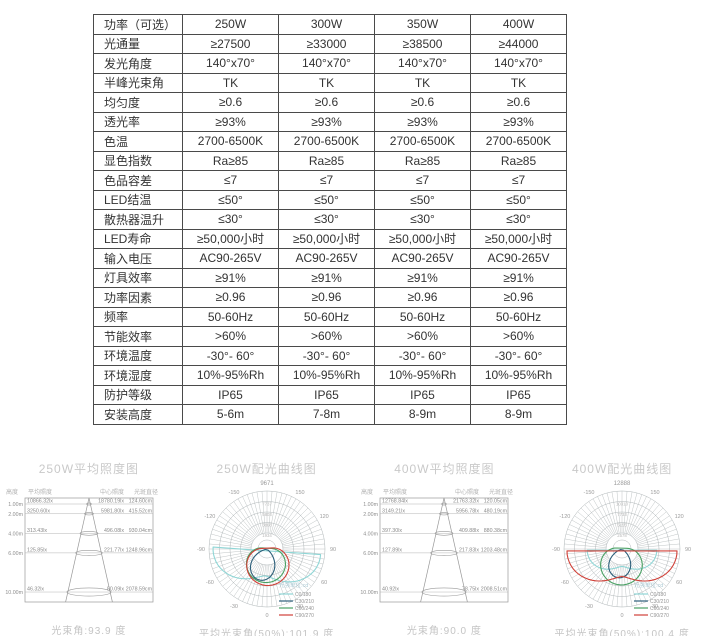  What do you see at coordinates (323, 517) in the screenshot?
I see `angle-label: 120` at bounding box center [323, 517].